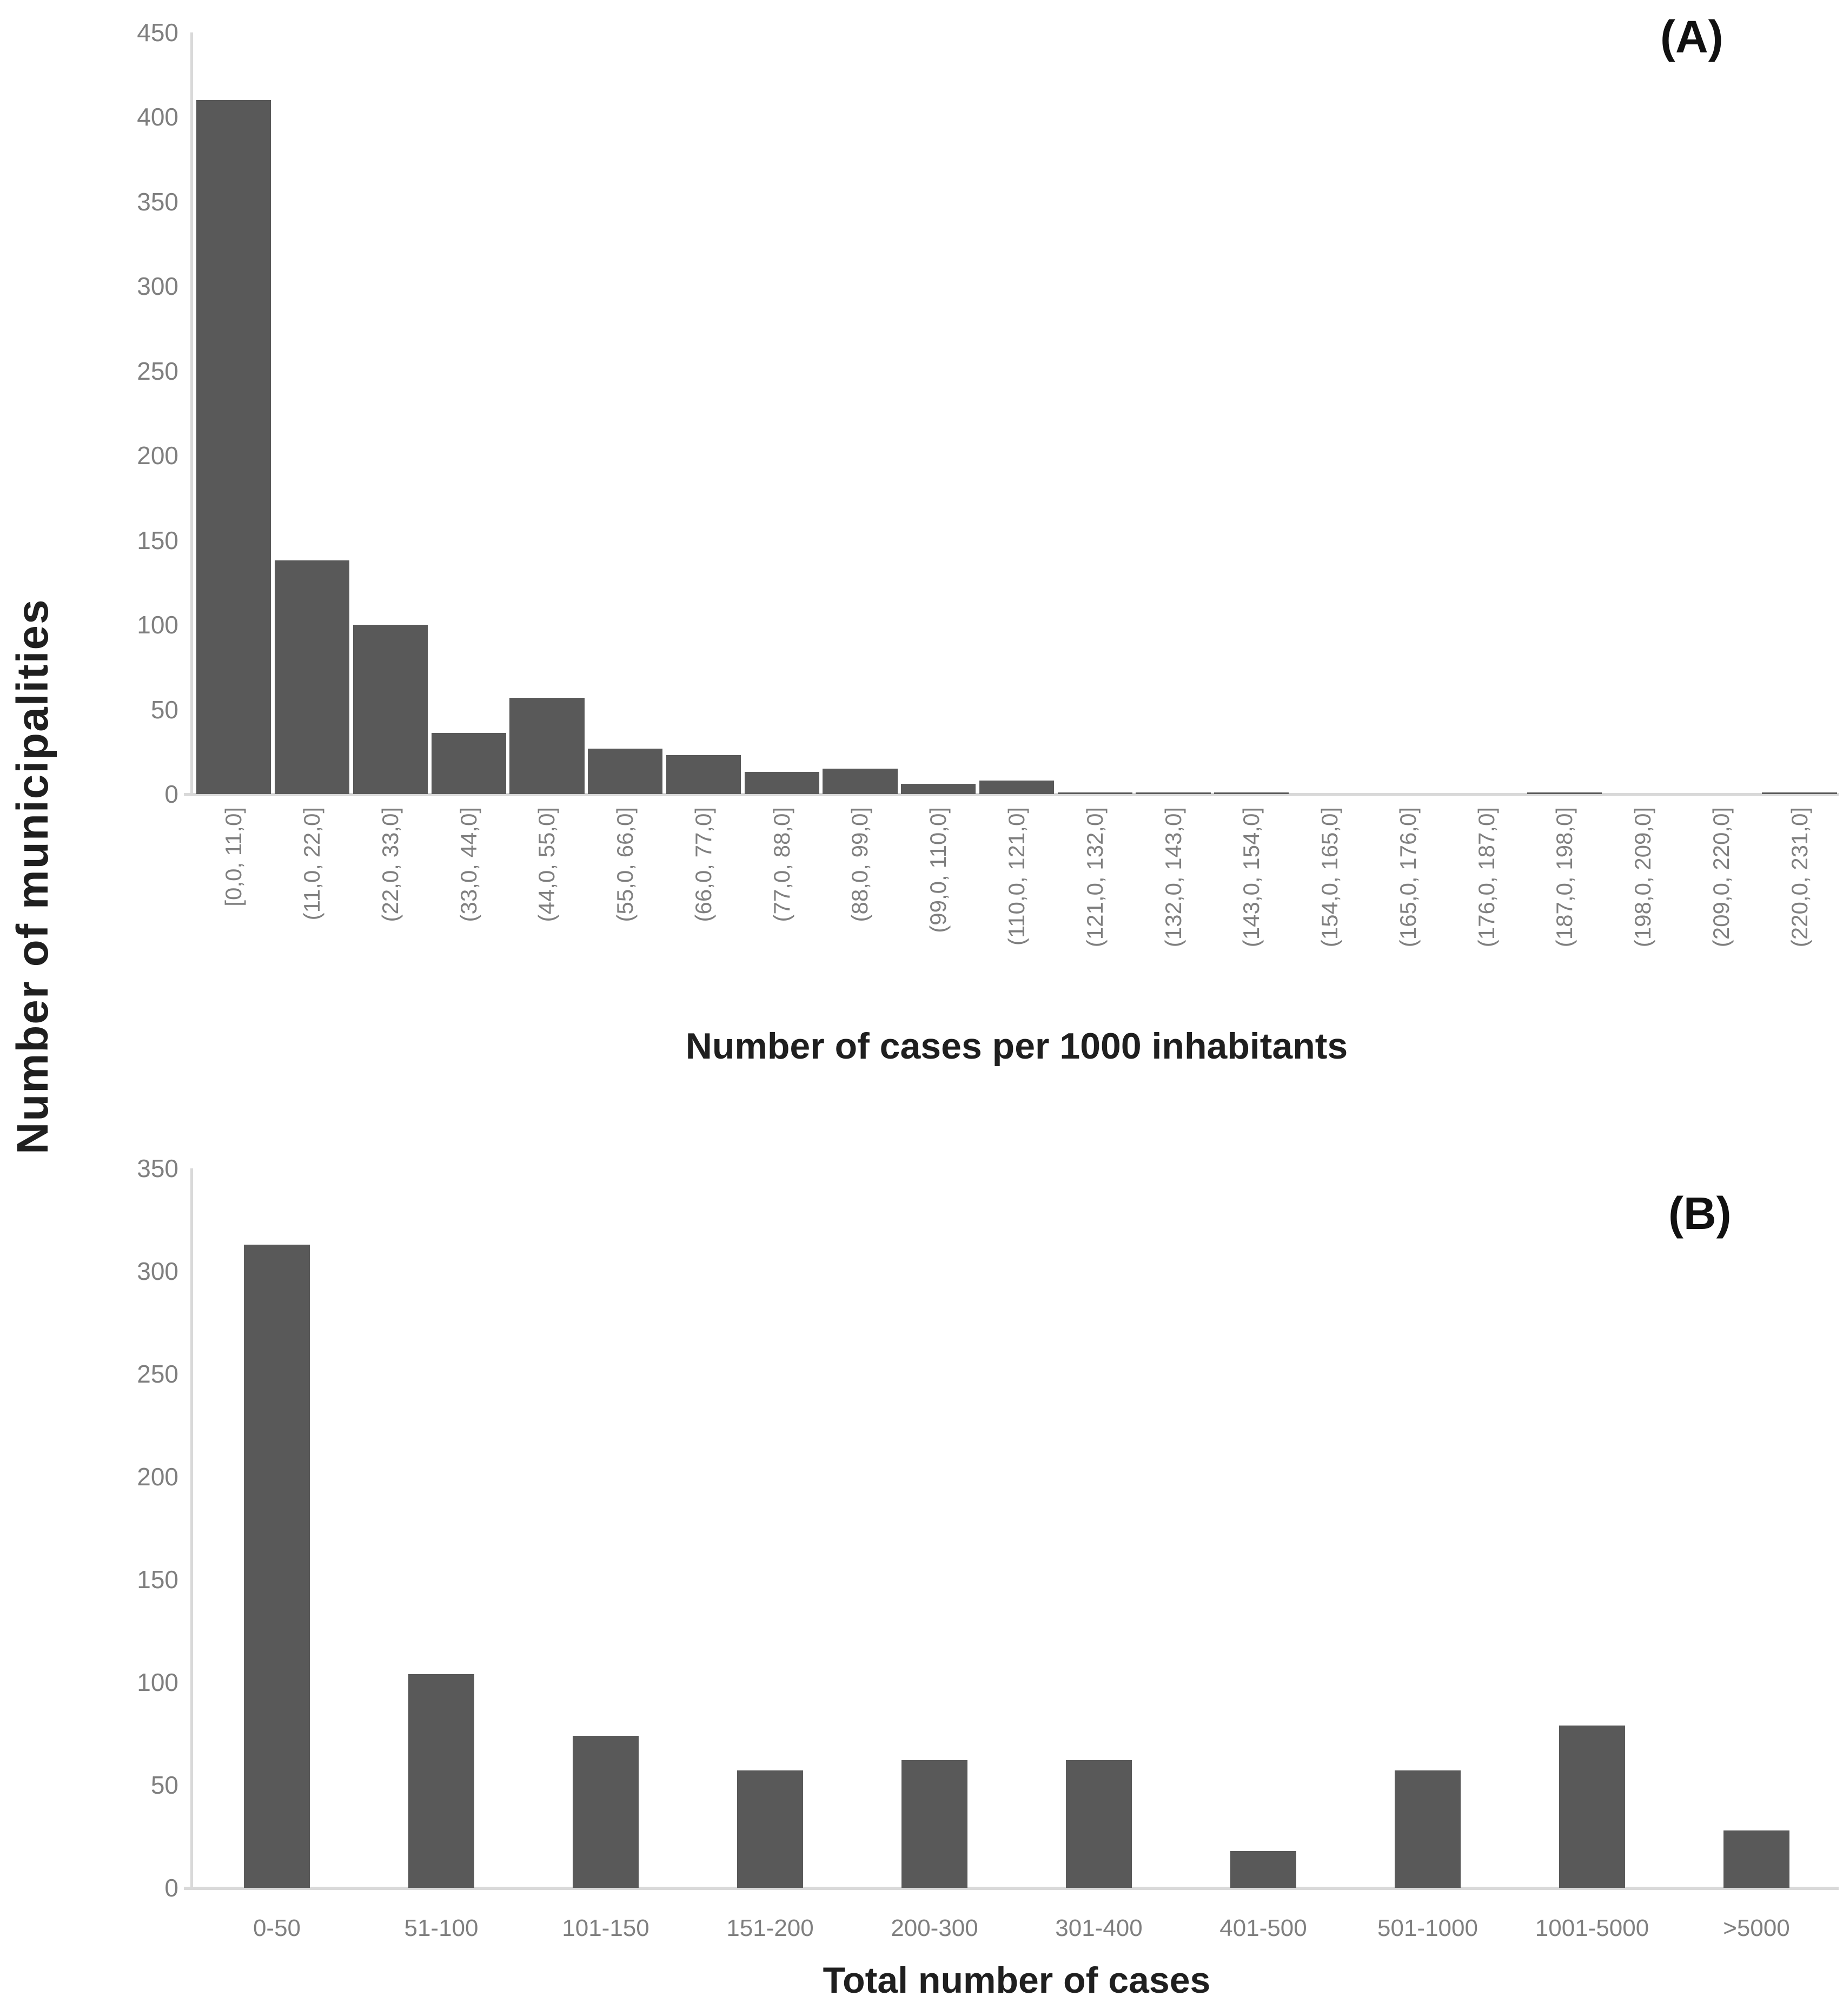 Image resolution: width=1843 pixels, height=2016 pixels. Describe the element at coordinates (1095, 878) in the screenshot. I see `x-tick-label: (121,0, 132,0]` at that location.